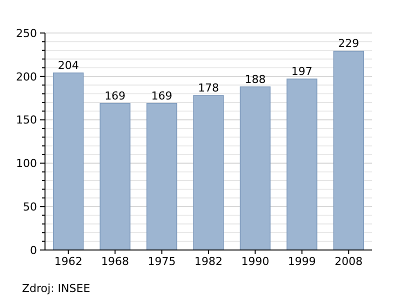  I want to click on x-tick-label: 1990, so click(255, 261).